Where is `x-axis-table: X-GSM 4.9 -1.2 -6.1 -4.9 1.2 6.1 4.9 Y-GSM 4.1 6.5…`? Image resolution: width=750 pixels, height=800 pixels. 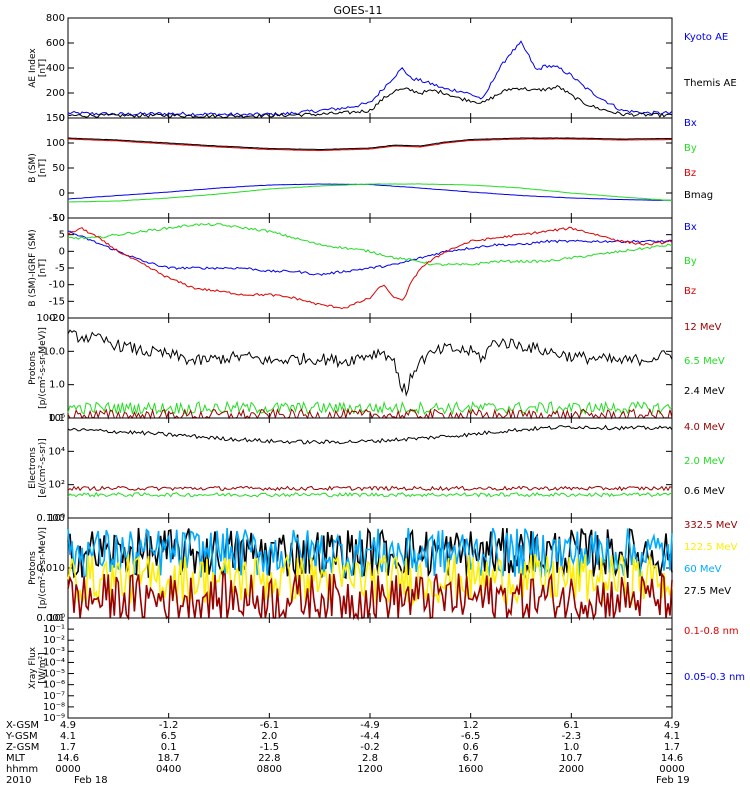
x-axis-table: X-GSM 4.9 -1.2 -6.1 -4.9 1.2 6.1 4.9 Y-GSM 4.1 6.5… is located at coordinates (347, 753).